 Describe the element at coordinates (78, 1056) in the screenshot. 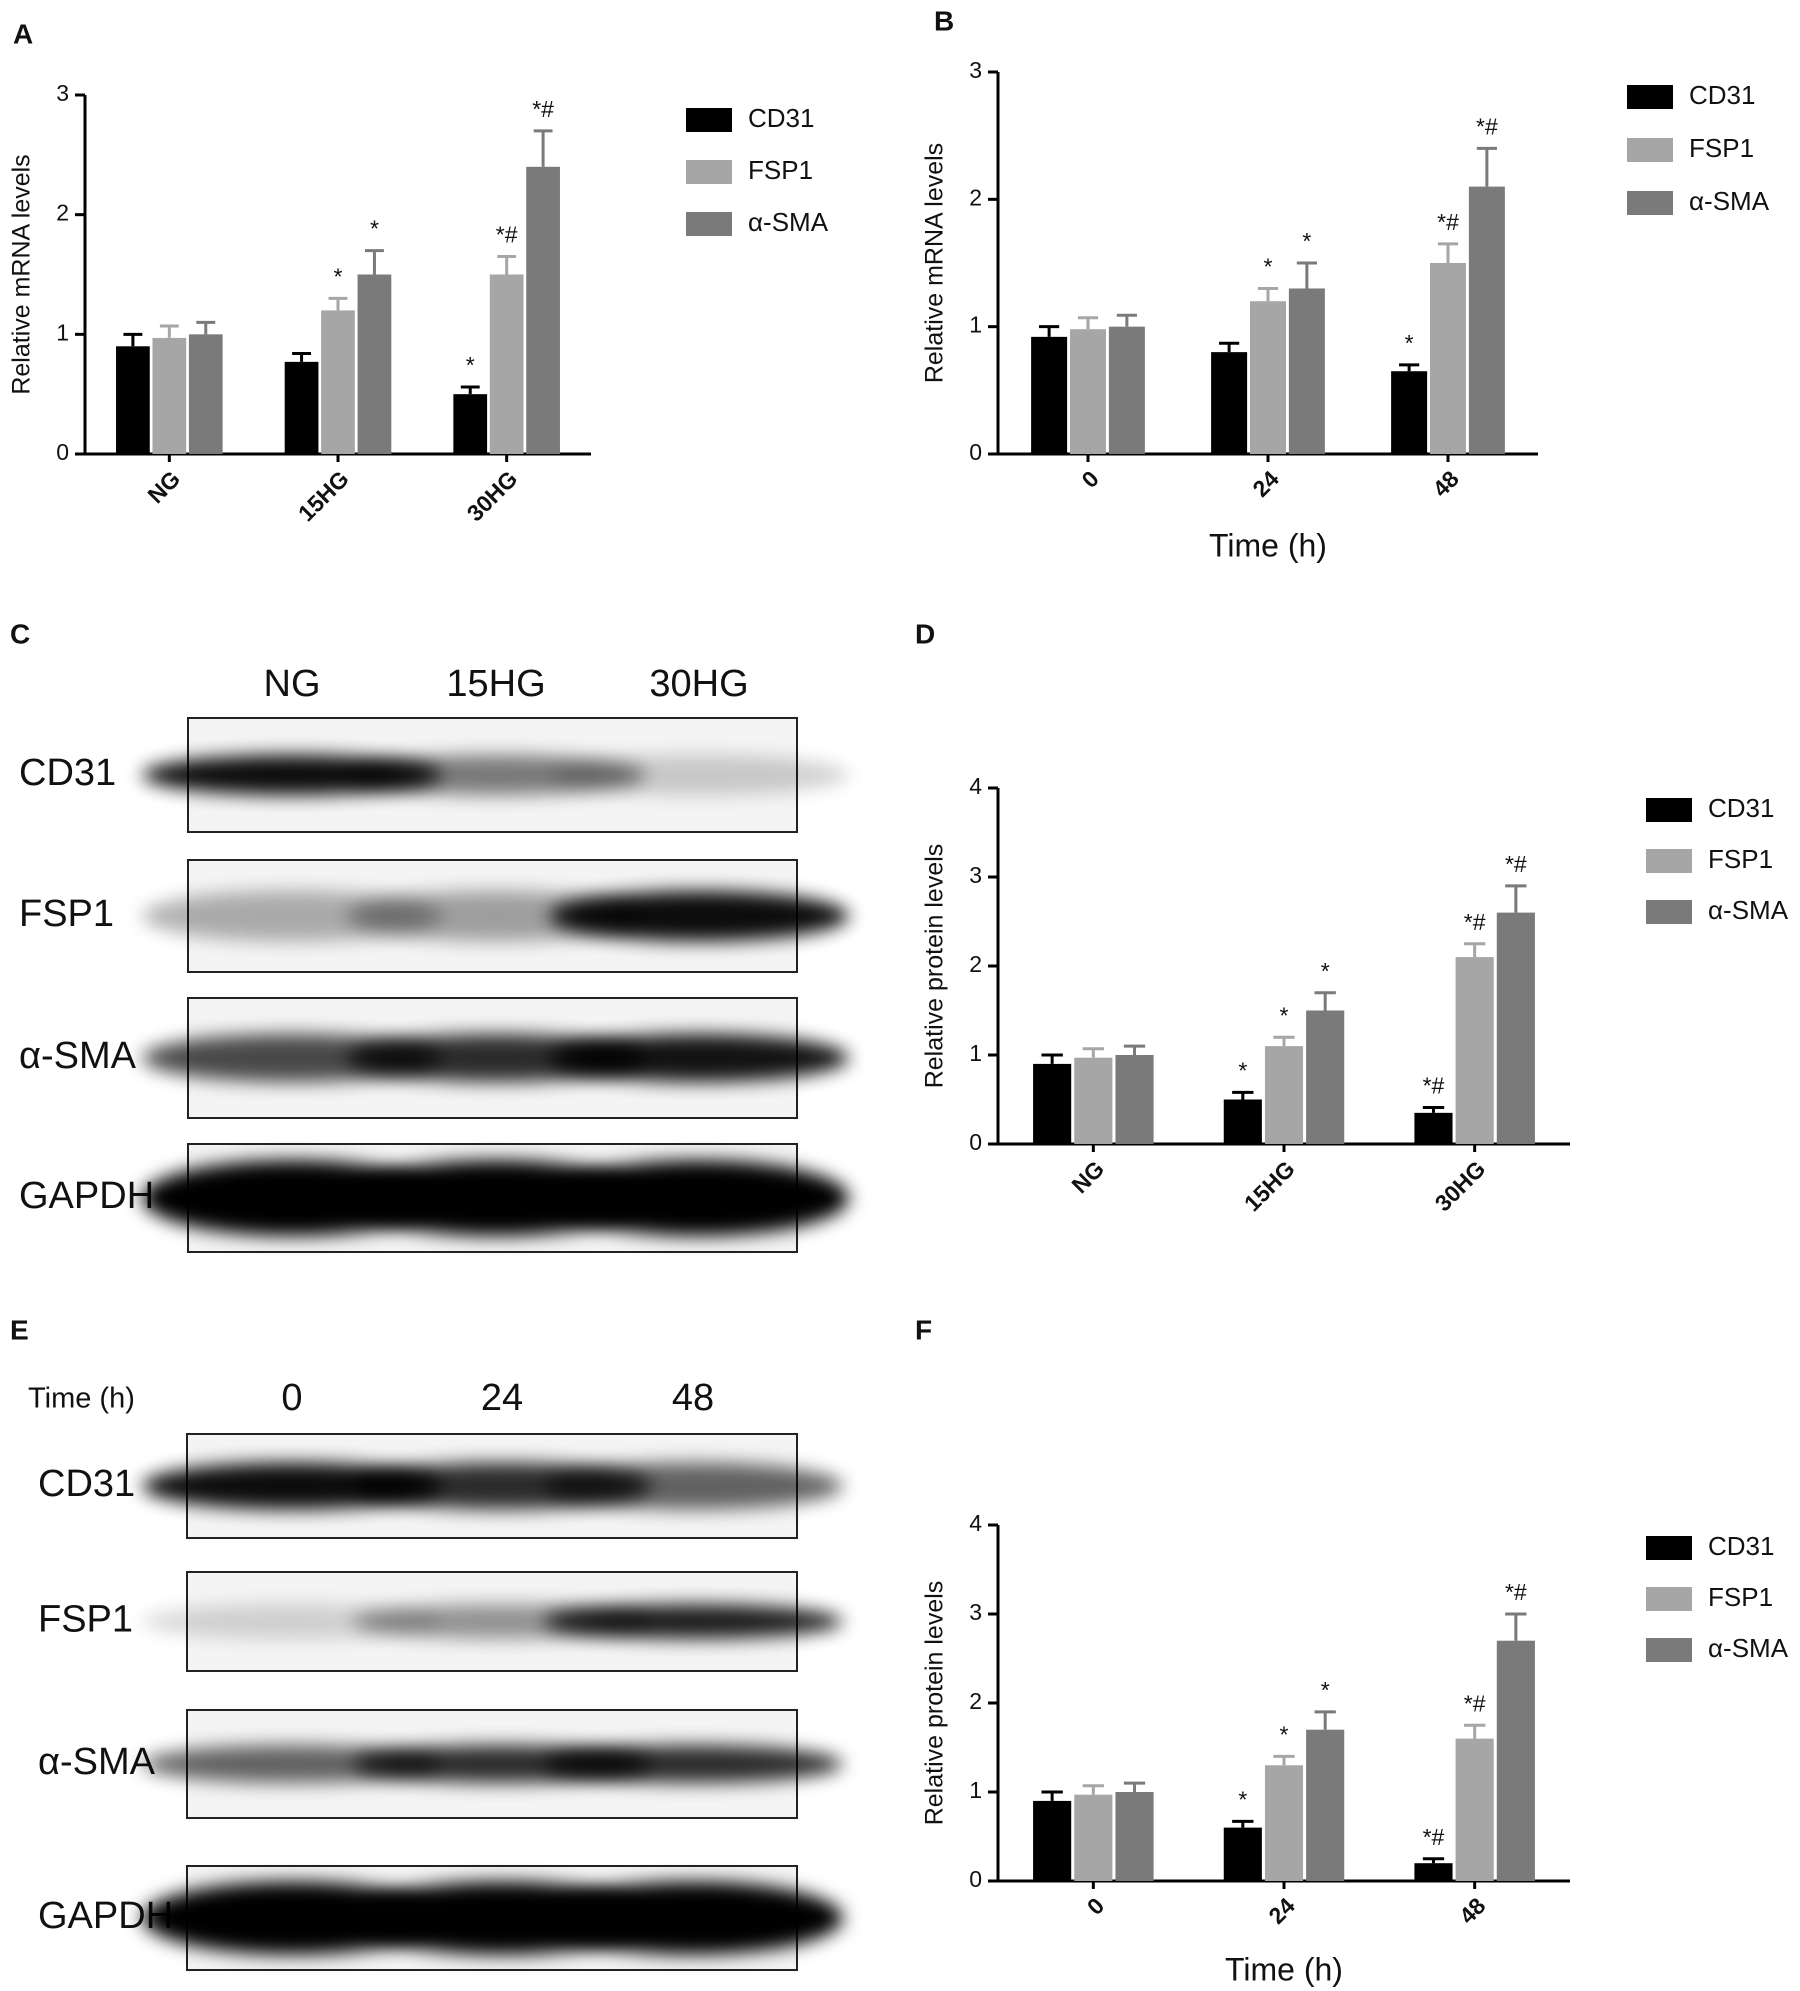

I see `row-label: α-SMA` at that location.